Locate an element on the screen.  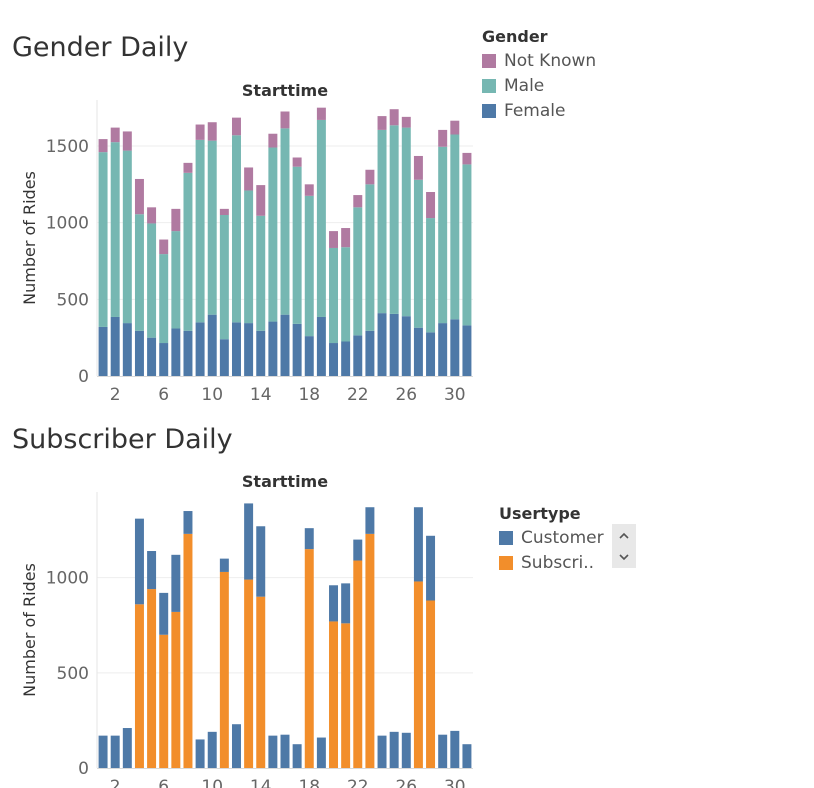
legend-item-not-known: Not Known is located at coordinates (539, 60).